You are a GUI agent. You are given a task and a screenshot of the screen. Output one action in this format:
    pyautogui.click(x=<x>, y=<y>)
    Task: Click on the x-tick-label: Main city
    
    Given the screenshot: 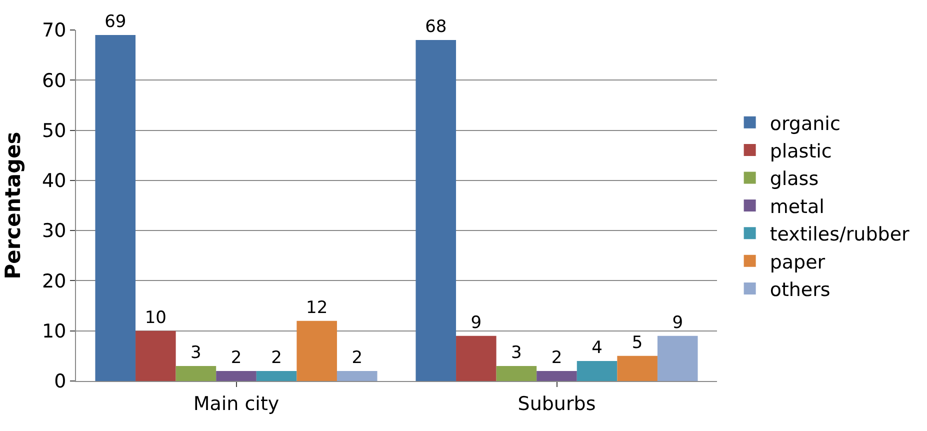 What is the action you would take?
    pyautogui.click(x=236, y=403)
    